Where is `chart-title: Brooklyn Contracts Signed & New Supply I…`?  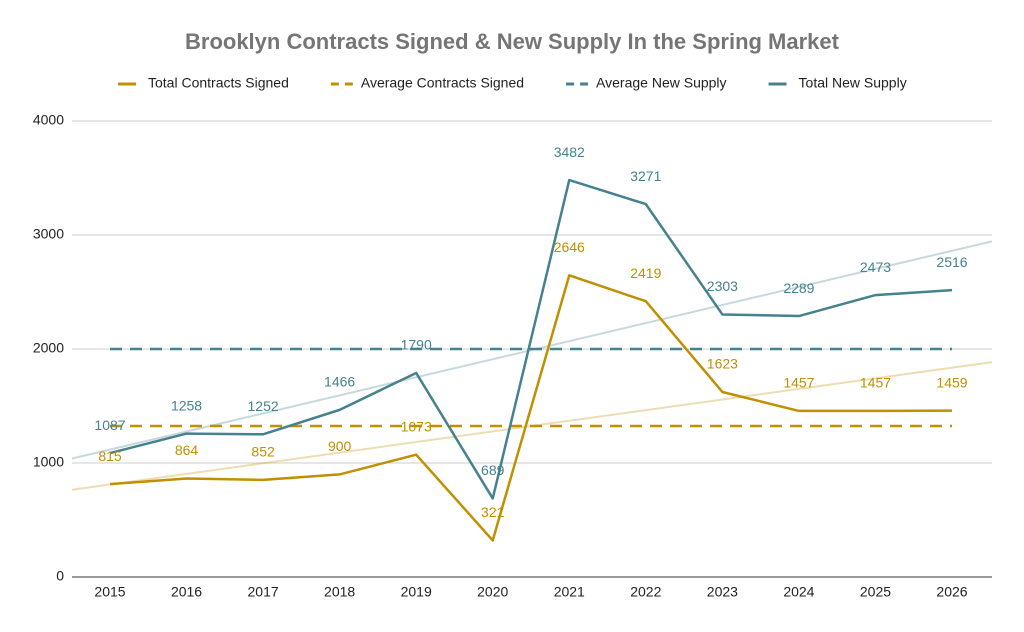
chart-title: Brooklyn Contracts Signed & New Supply I… is located at coordinates (512, 41).